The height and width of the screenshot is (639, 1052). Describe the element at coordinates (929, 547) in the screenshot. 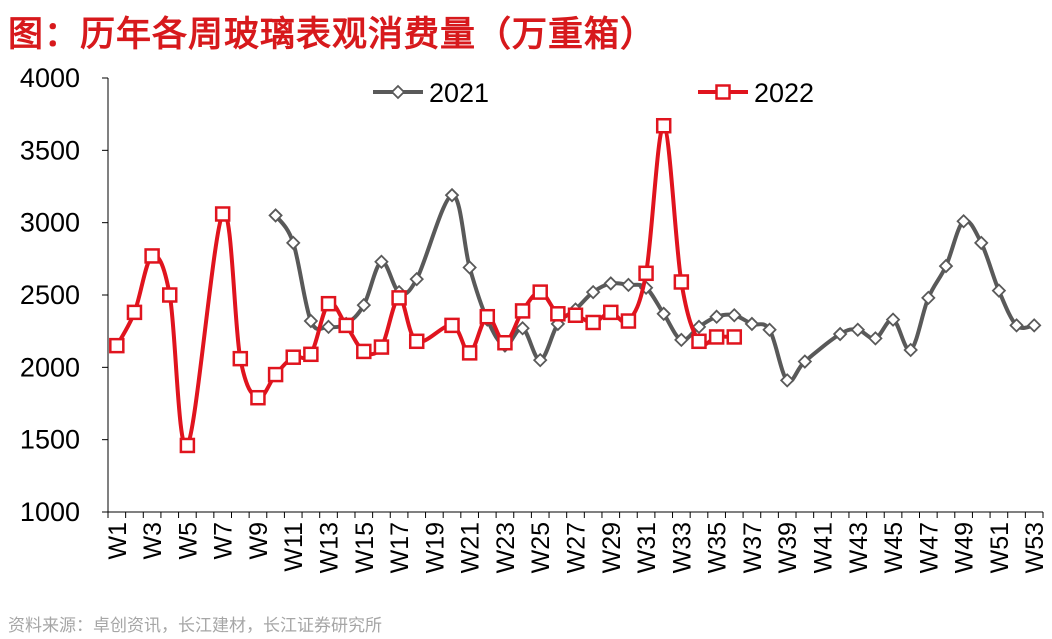

I see `x-tick-label: W47` at that location.